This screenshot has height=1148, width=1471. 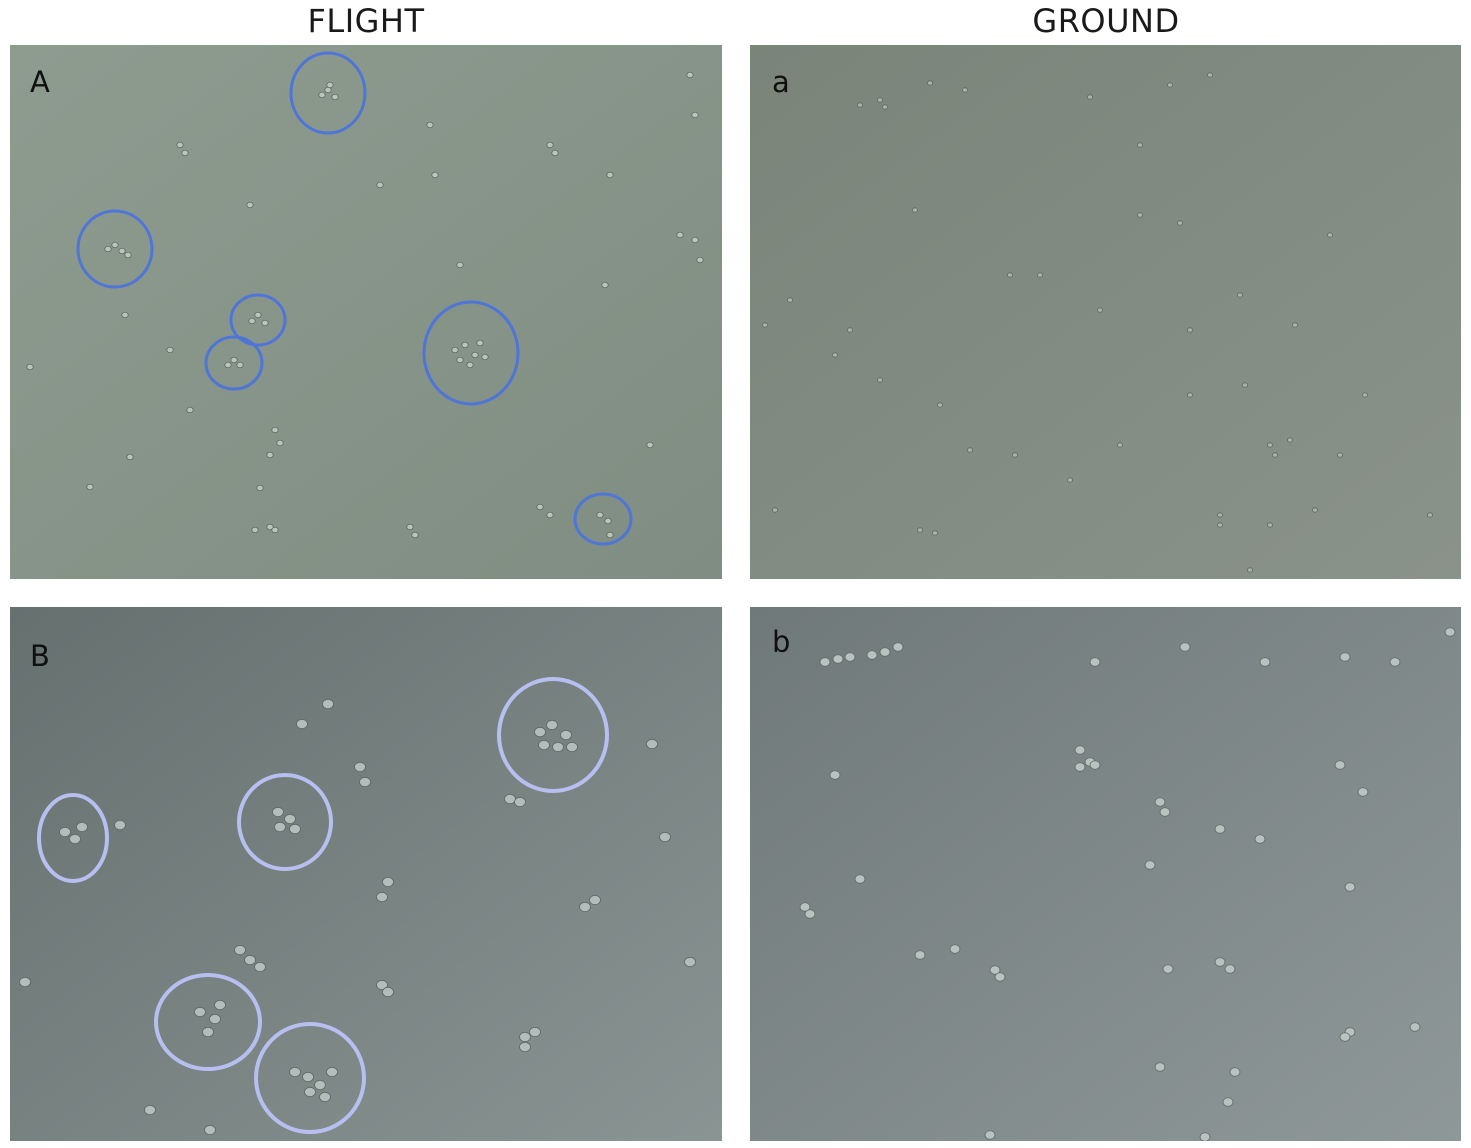 What do you see at coordinates (40, 656) in the screenshot?
I see `panel-B-label: B` at bounding box center [40, 656].